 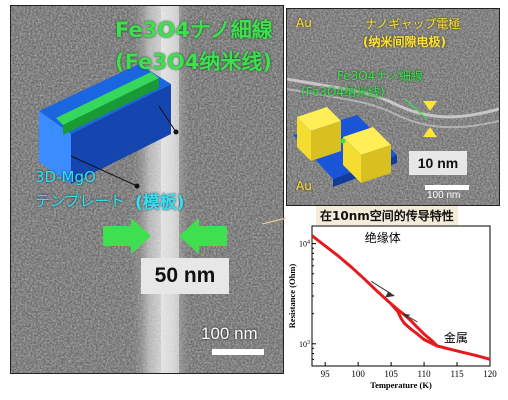 What do you see at coordinates (104, 171) in the screenshot?
I see `leader-line-template` at bounding box center [104, 171].